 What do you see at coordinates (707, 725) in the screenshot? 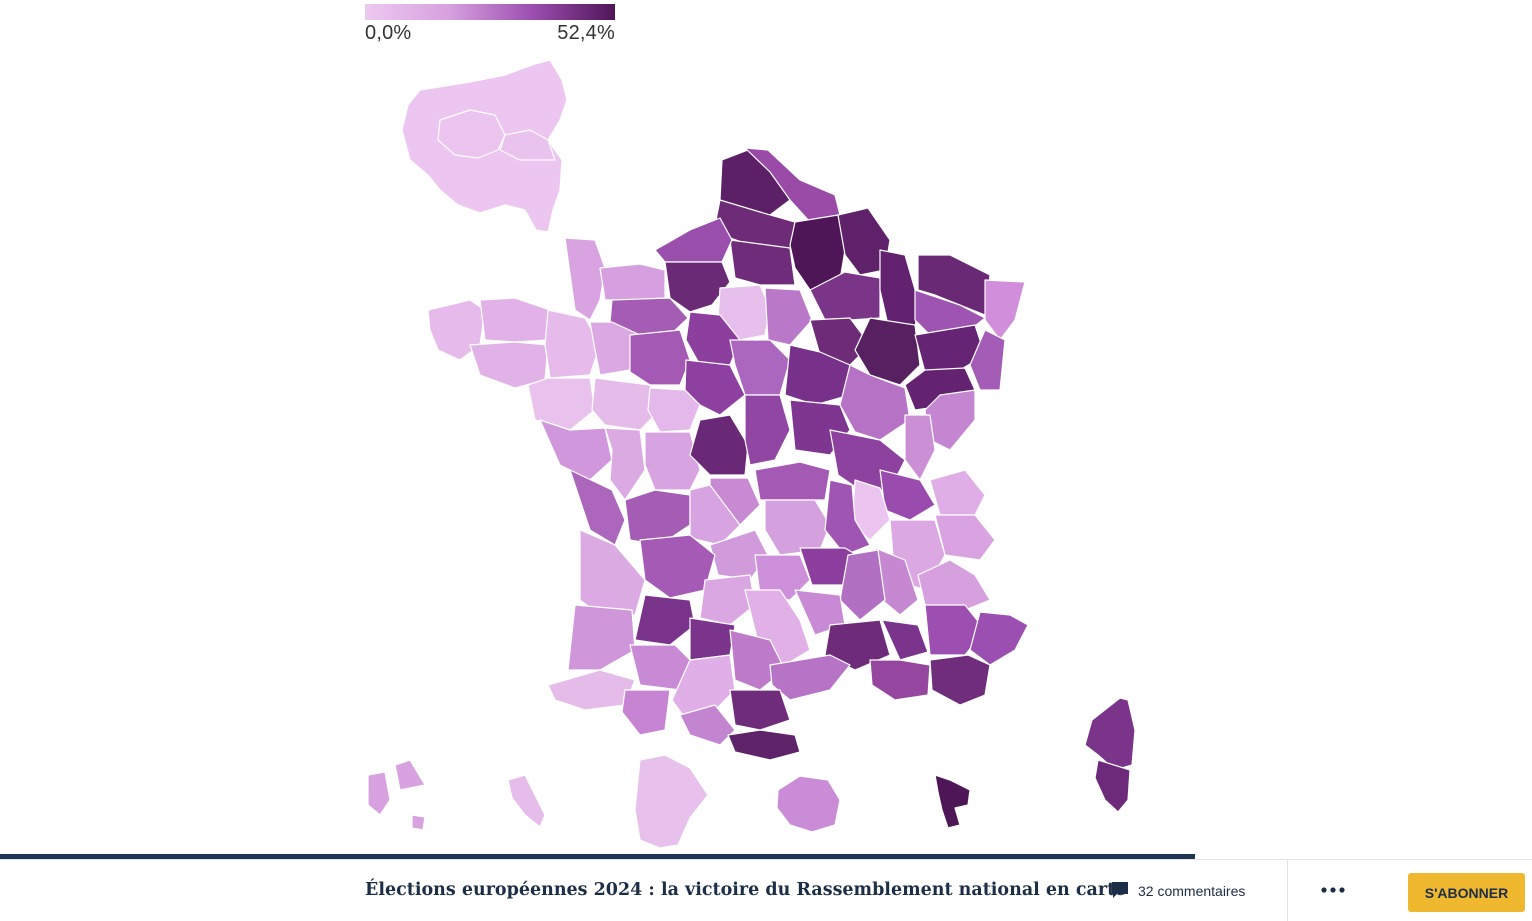
I see `dept-ariege` at bounding box center [707, 725].